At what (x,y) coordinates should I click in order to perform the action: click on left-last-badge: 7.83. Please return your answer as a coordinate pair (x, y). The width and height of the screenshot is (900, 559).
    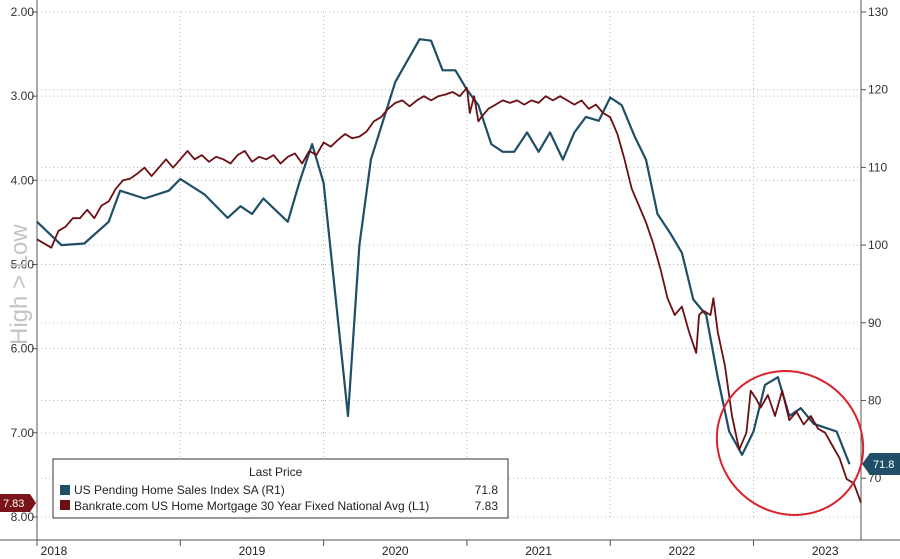
    Looking at the image, I should click on (18, 503).